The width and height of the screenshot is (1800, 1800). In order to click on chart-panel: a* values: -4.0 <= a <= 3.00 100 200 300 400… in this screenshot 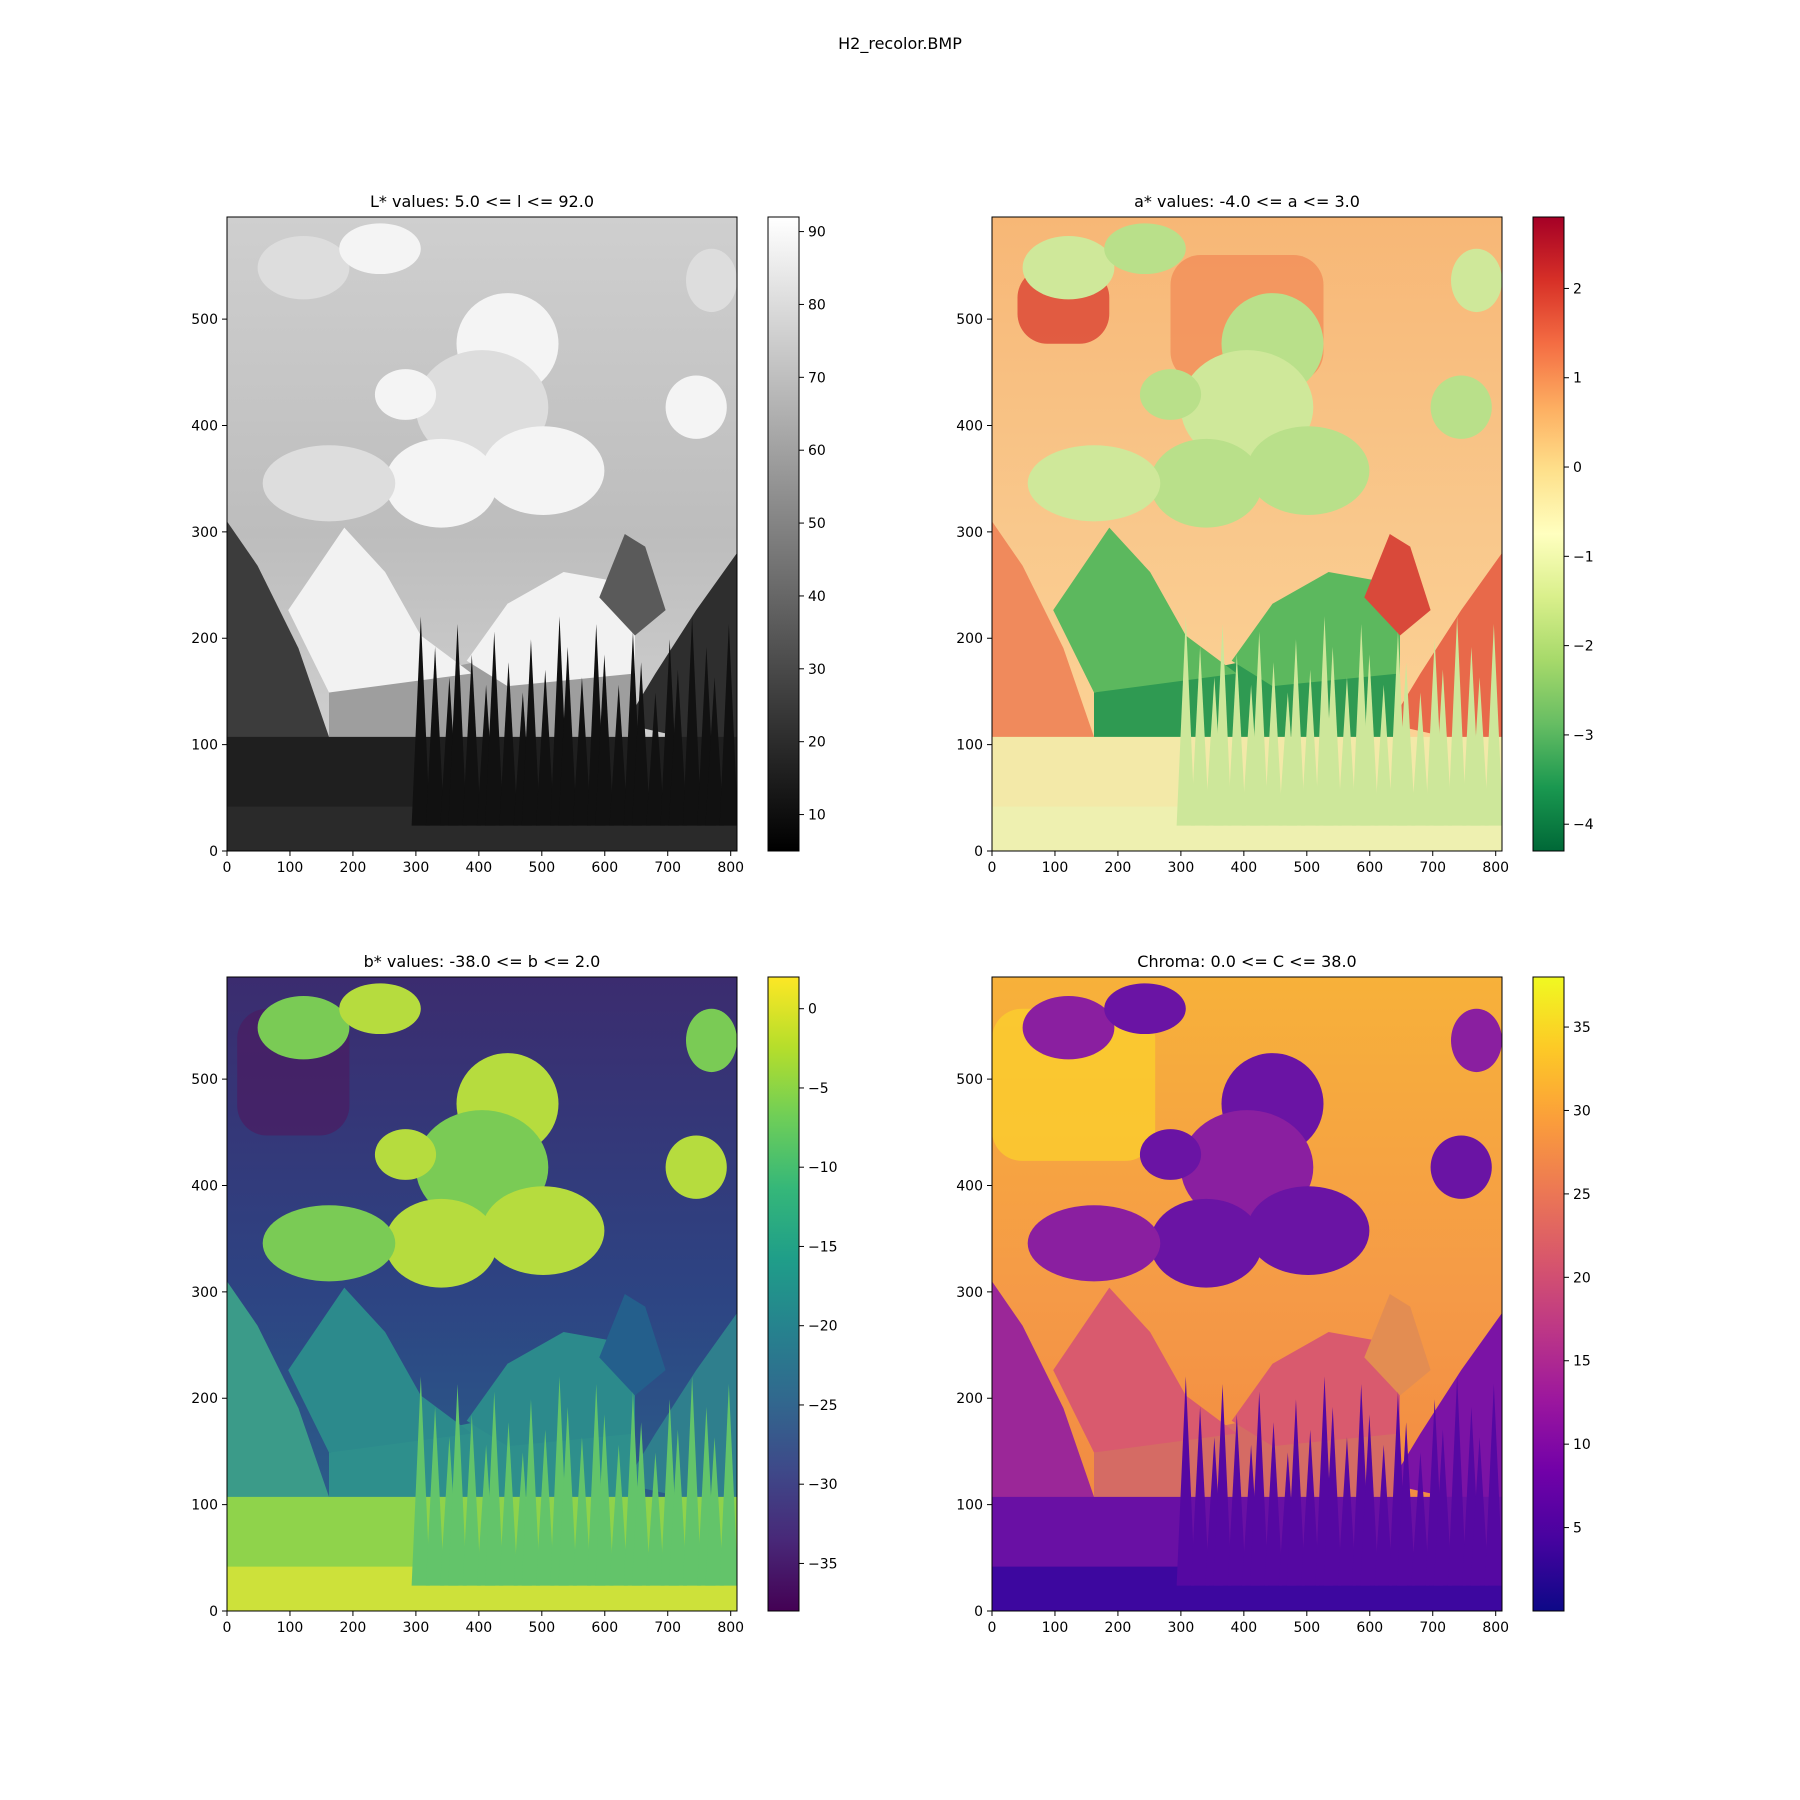, I will do `click(1274, 534)`.